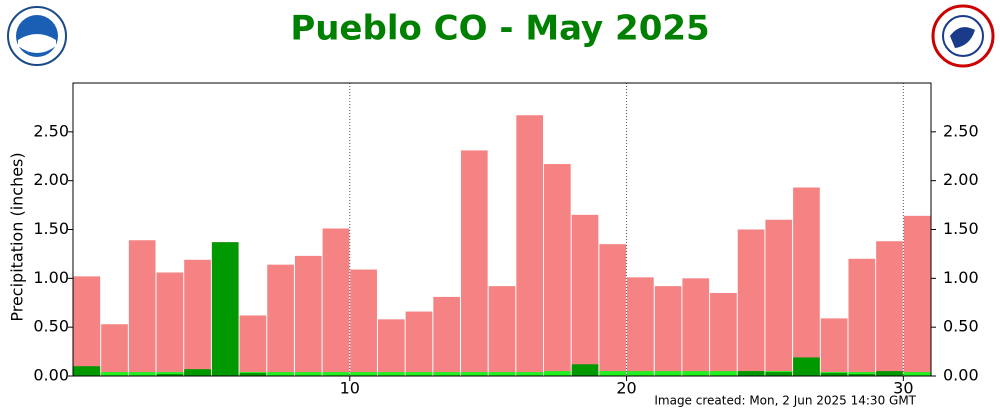  Describe the element at coordinates (626, 388) in the screenshot. I see `x-tick-label: 20` at that location.